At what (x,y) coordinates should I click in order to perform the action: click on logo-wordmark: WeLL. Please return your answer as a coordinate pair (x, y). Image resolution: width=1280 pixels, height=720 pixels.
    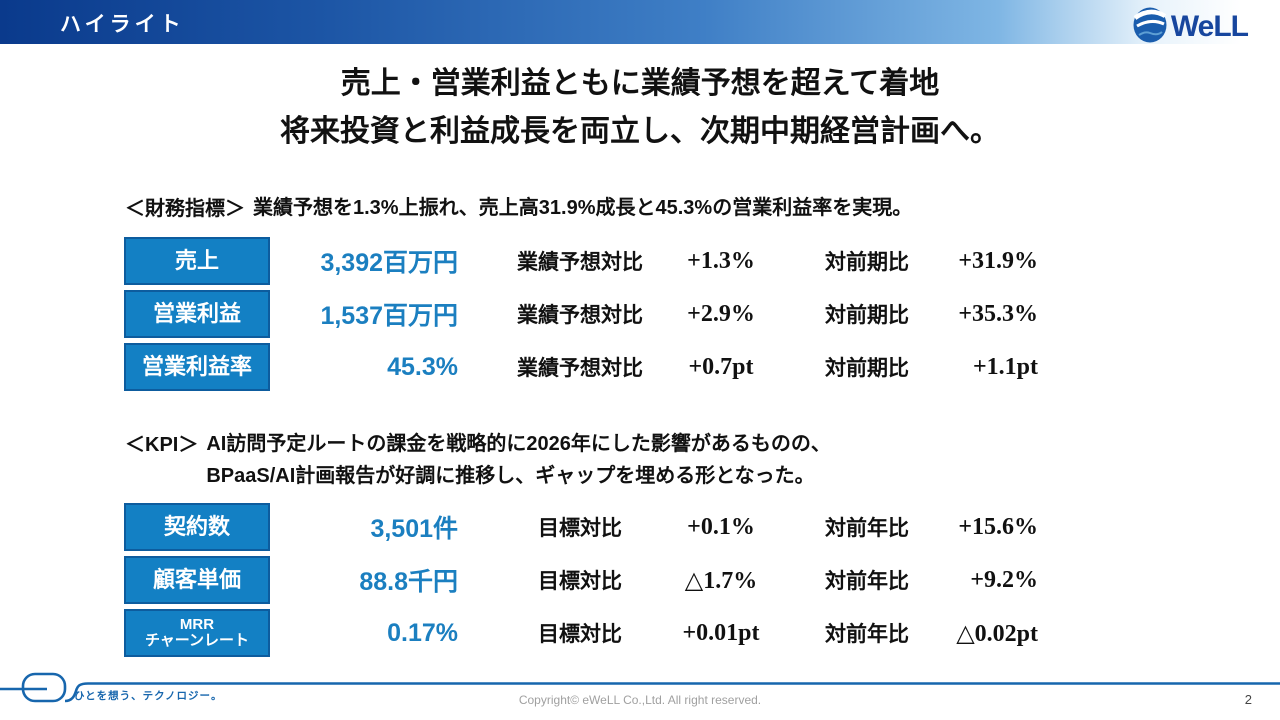
    Looking at the image, I should click on (1209, 26).